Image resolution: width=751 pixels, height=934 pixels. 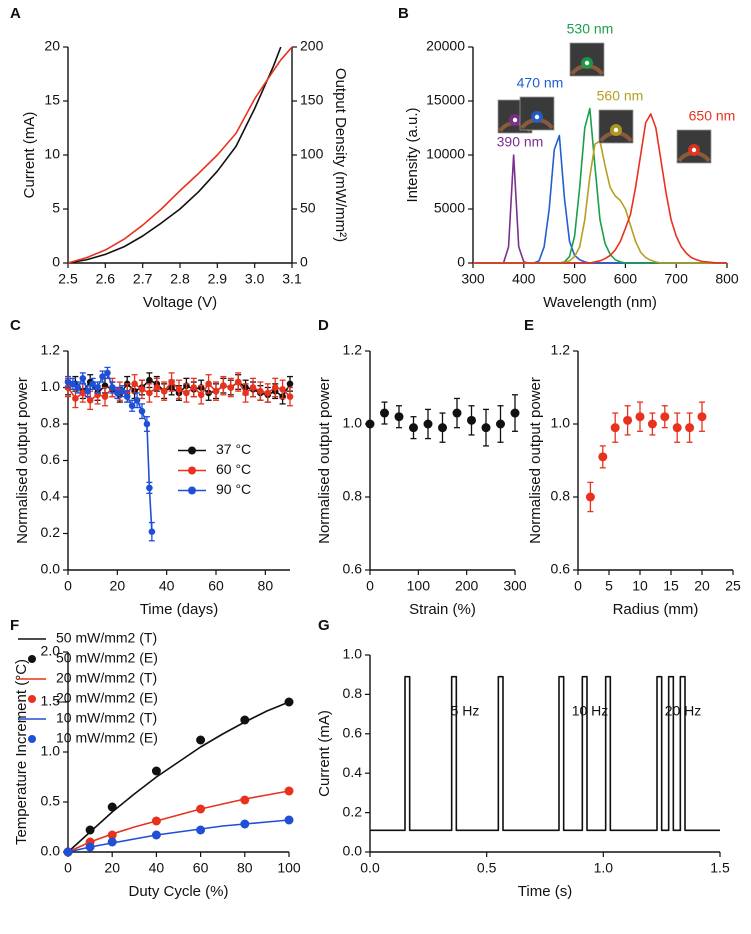 I want to click on panel-label: F, so click(x=14, y=625).